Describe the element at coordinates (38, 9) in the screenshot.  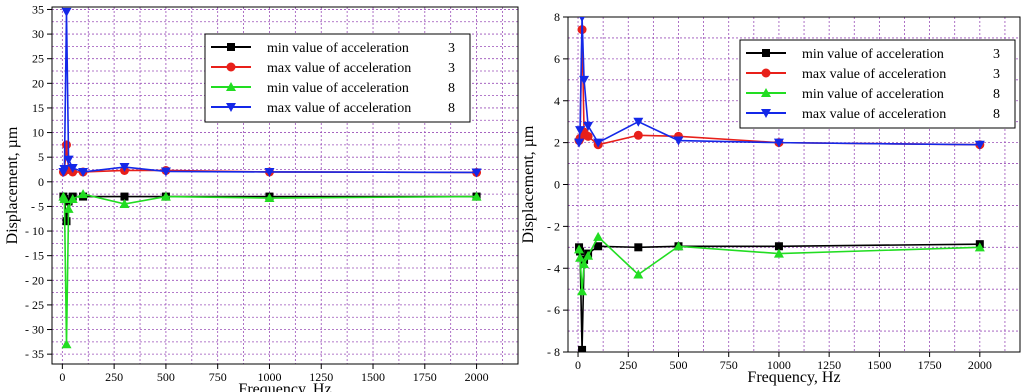
I see `y-tick-label: 35` at that location.